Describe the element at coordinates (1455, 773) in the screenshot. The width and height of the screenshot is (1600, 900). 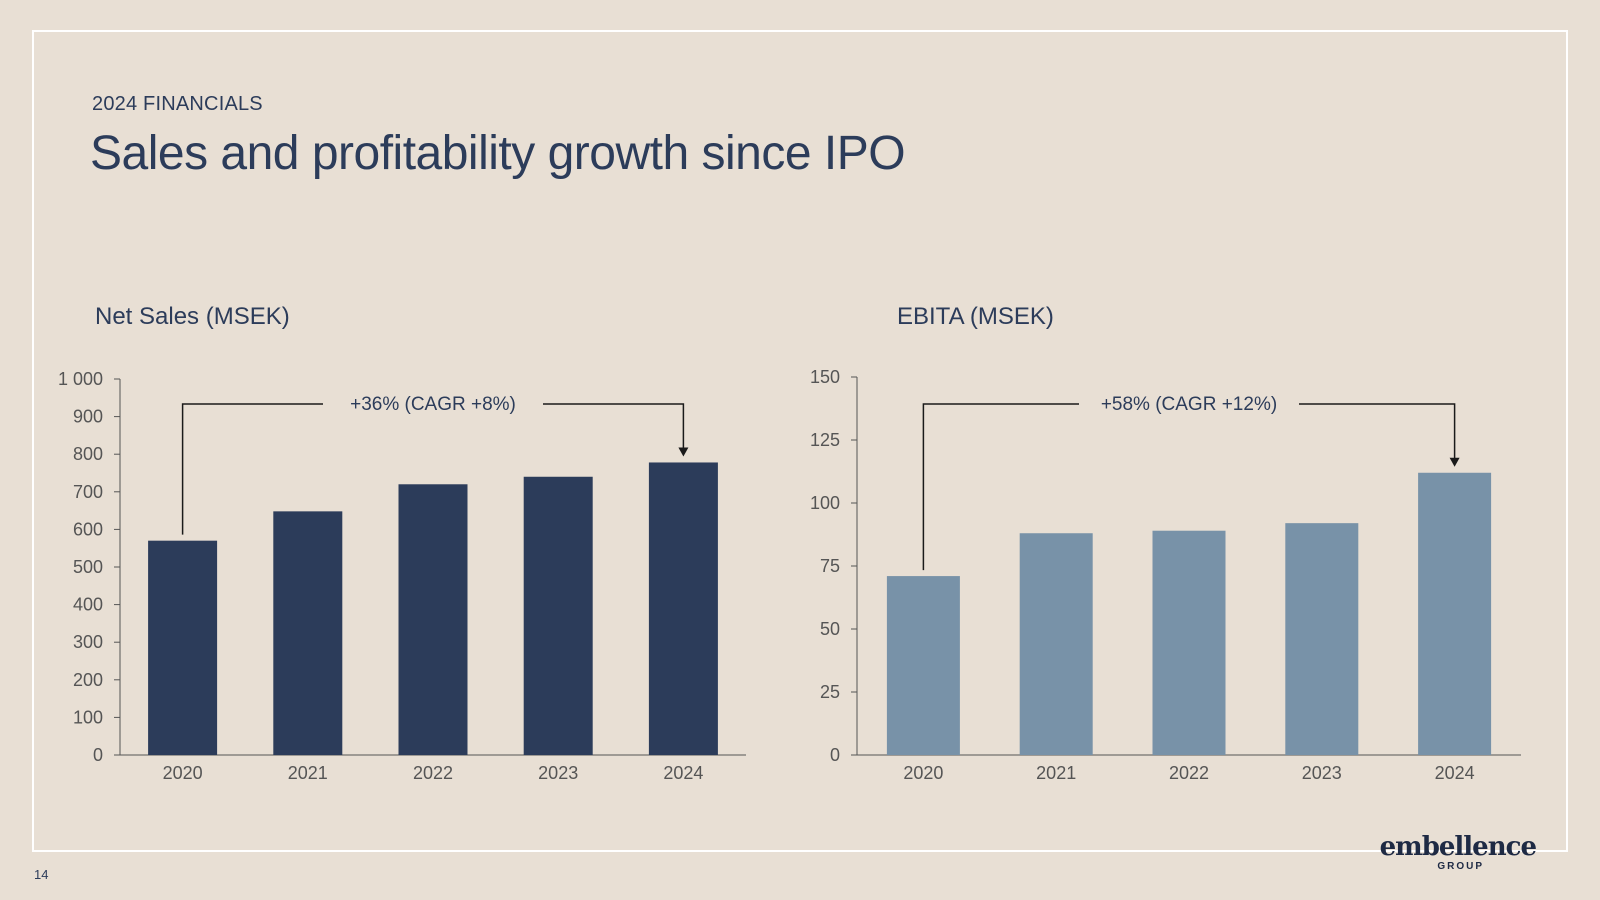
I see `ebita-x-tick-label: 2024` at that location.